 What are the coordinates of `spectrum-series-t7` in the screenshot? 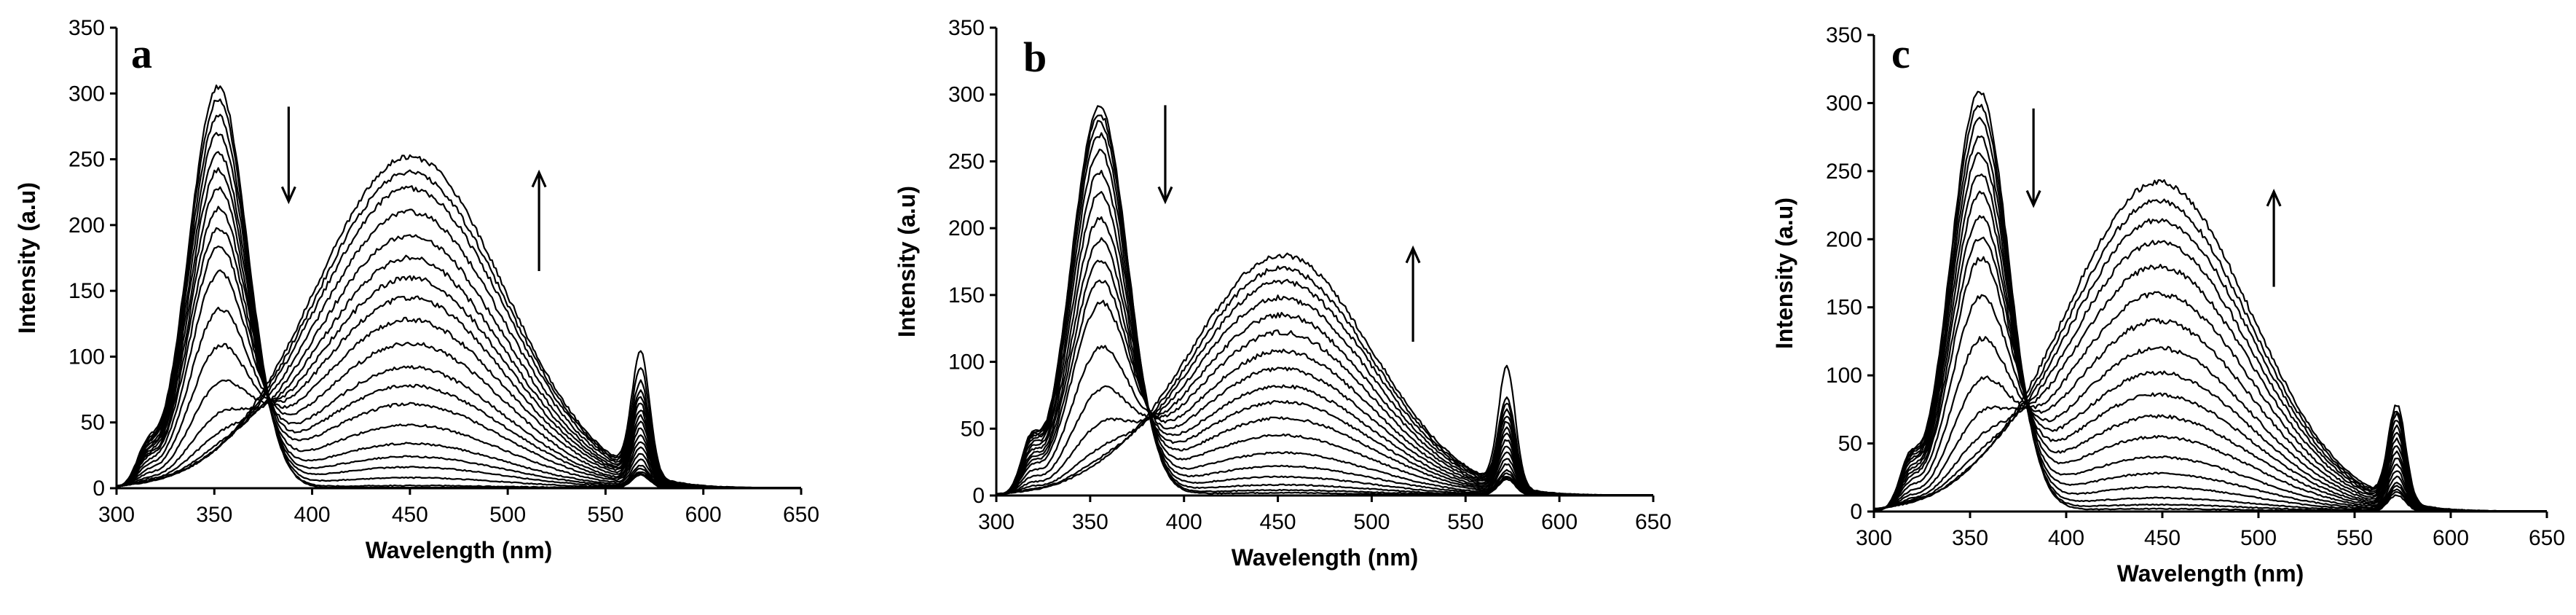 It's located at (1324, 343).